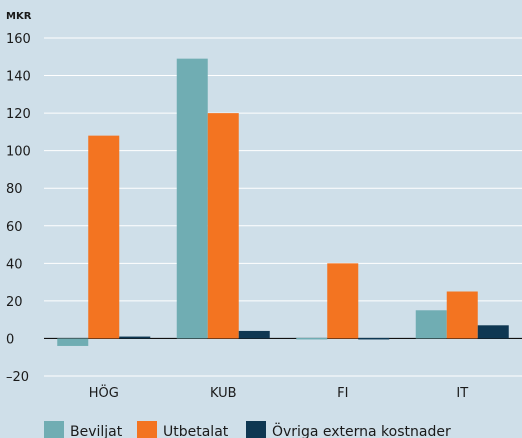  I want to click on y-tick-label: 160, so click(18, 39).